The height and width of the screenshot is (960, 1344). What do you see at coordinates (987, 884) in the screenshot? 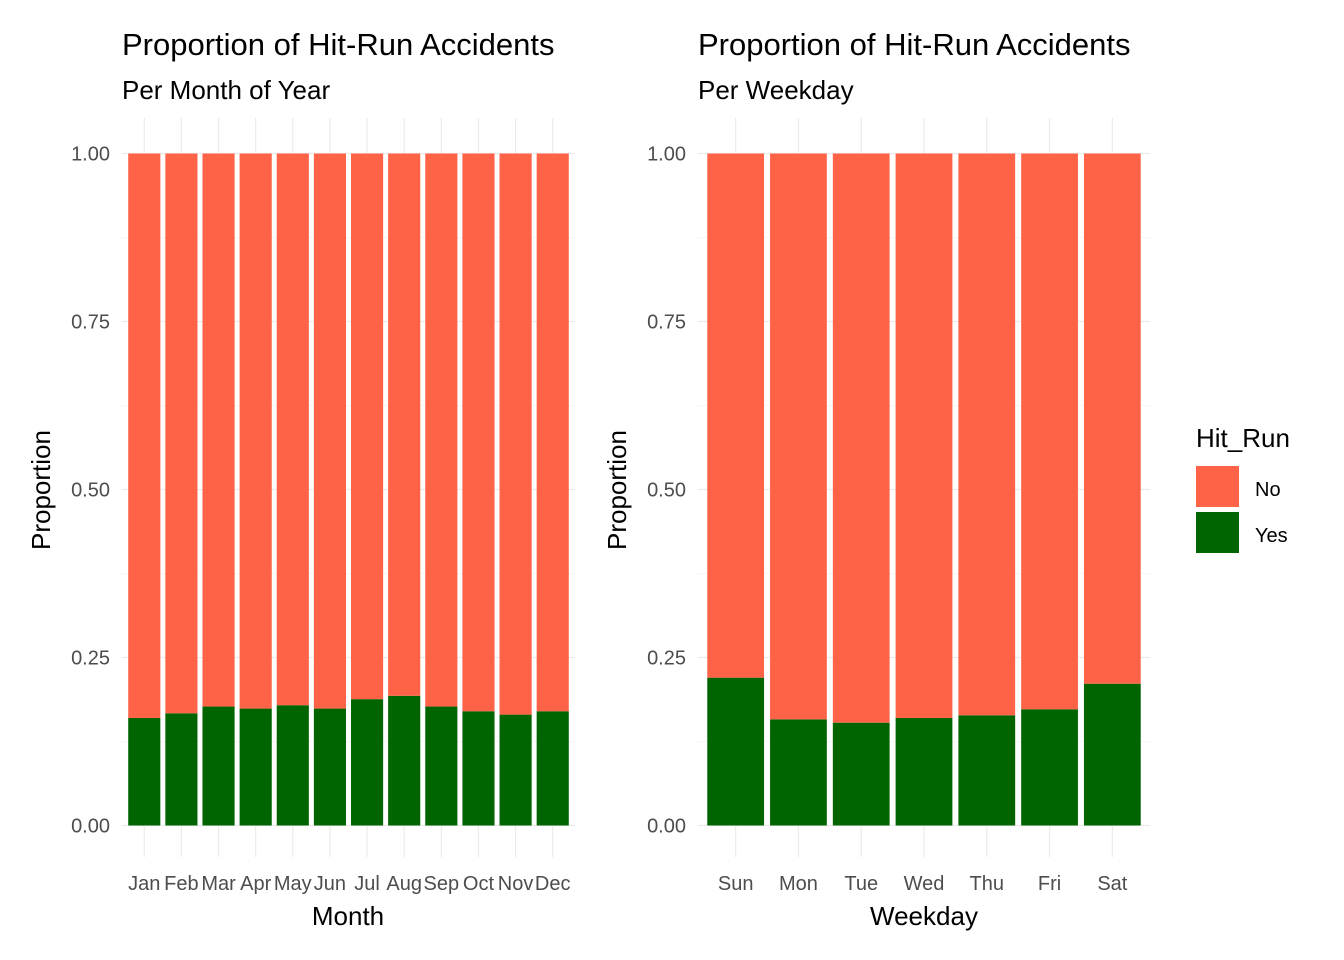
I see `x-tick-label: Thu` at bounding box center [987, 884].